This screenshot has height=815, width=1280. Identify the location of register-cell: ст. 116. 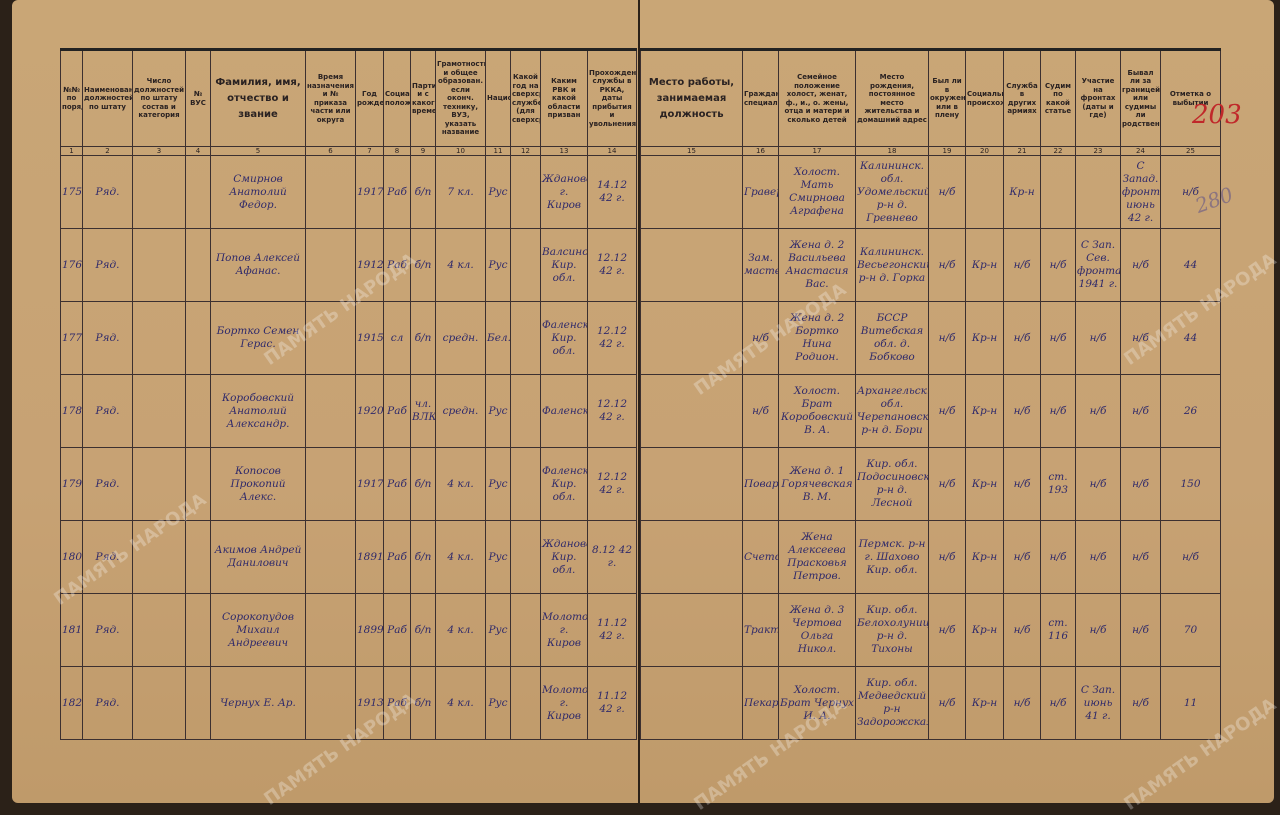
(1058, 630).